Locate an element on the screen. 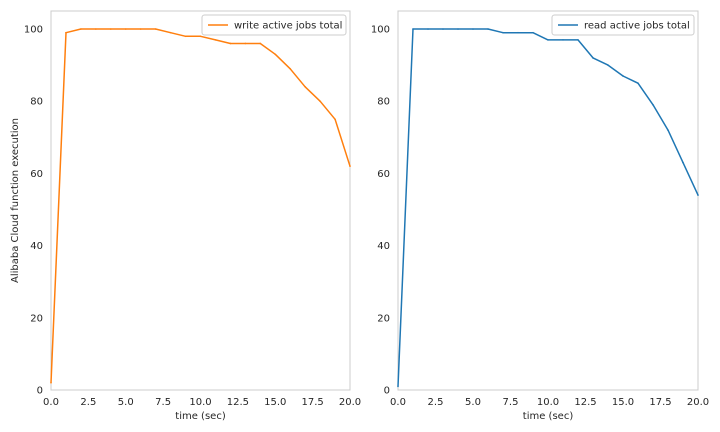  legend-label: read active jobs total is located at coordinates (637, 26).